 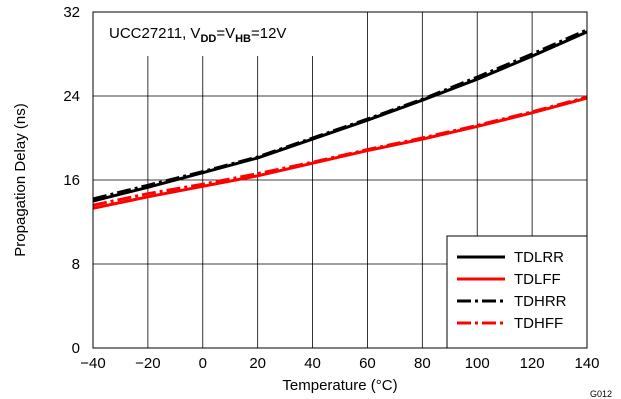 What do you see at coordinates (76, 264) in the screenshot?
I see `y-tick-label: 8` at bounding box center [76, 264].